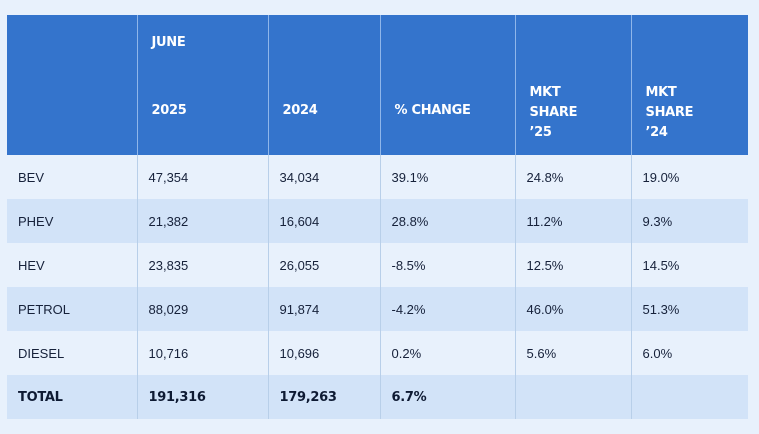 The width and height of the screenshot is (759, 434). What do you see at coordinates (202, 85) in the screenshot?
I see `header-2025: JUNE 2025` at bounding box center [202, 85].